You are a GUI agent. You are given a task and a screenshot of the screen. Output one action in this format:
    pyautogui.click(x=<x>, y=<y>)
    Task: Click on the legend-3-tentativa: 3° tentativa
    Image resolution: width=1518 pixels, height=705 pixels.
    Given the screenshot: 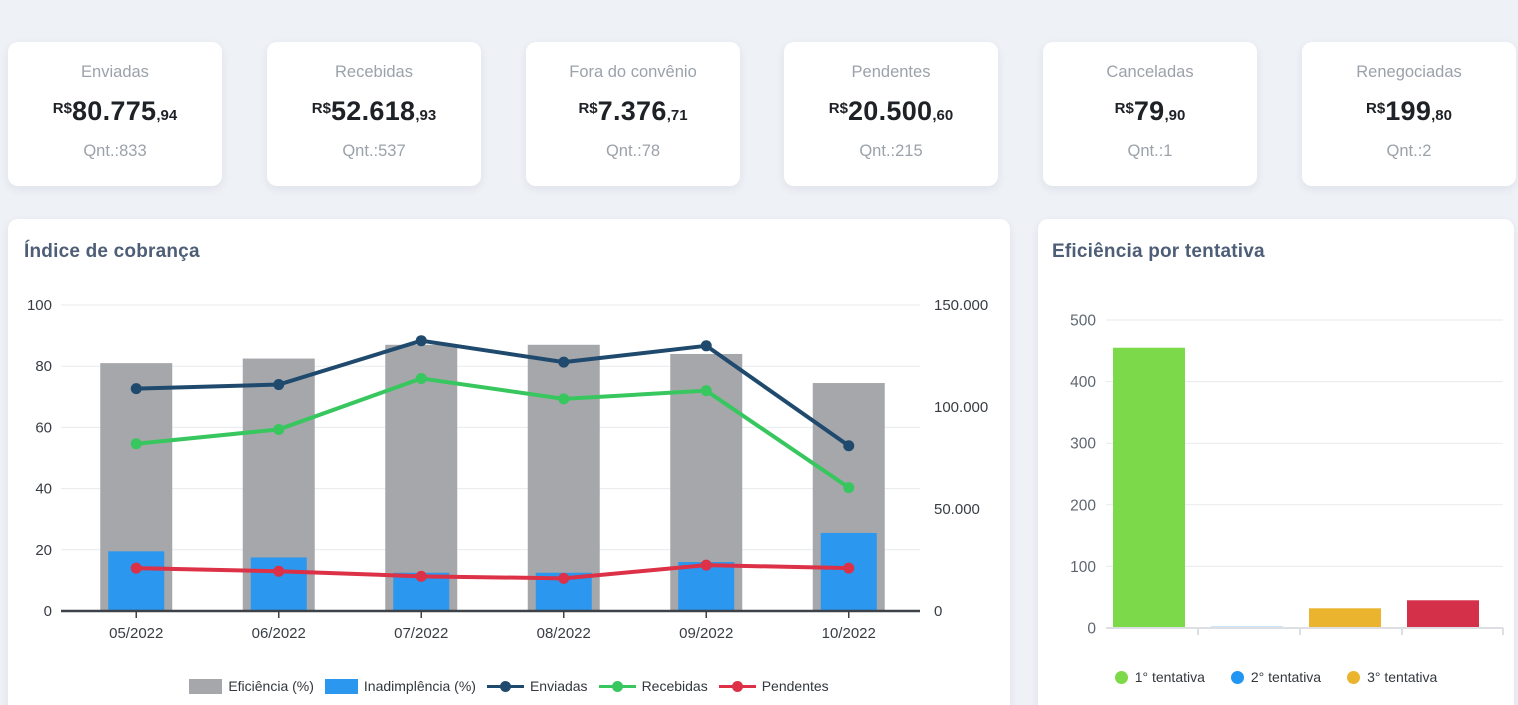 What is the action you would take?
    pyautogui.click(x=1392, y=677)
    